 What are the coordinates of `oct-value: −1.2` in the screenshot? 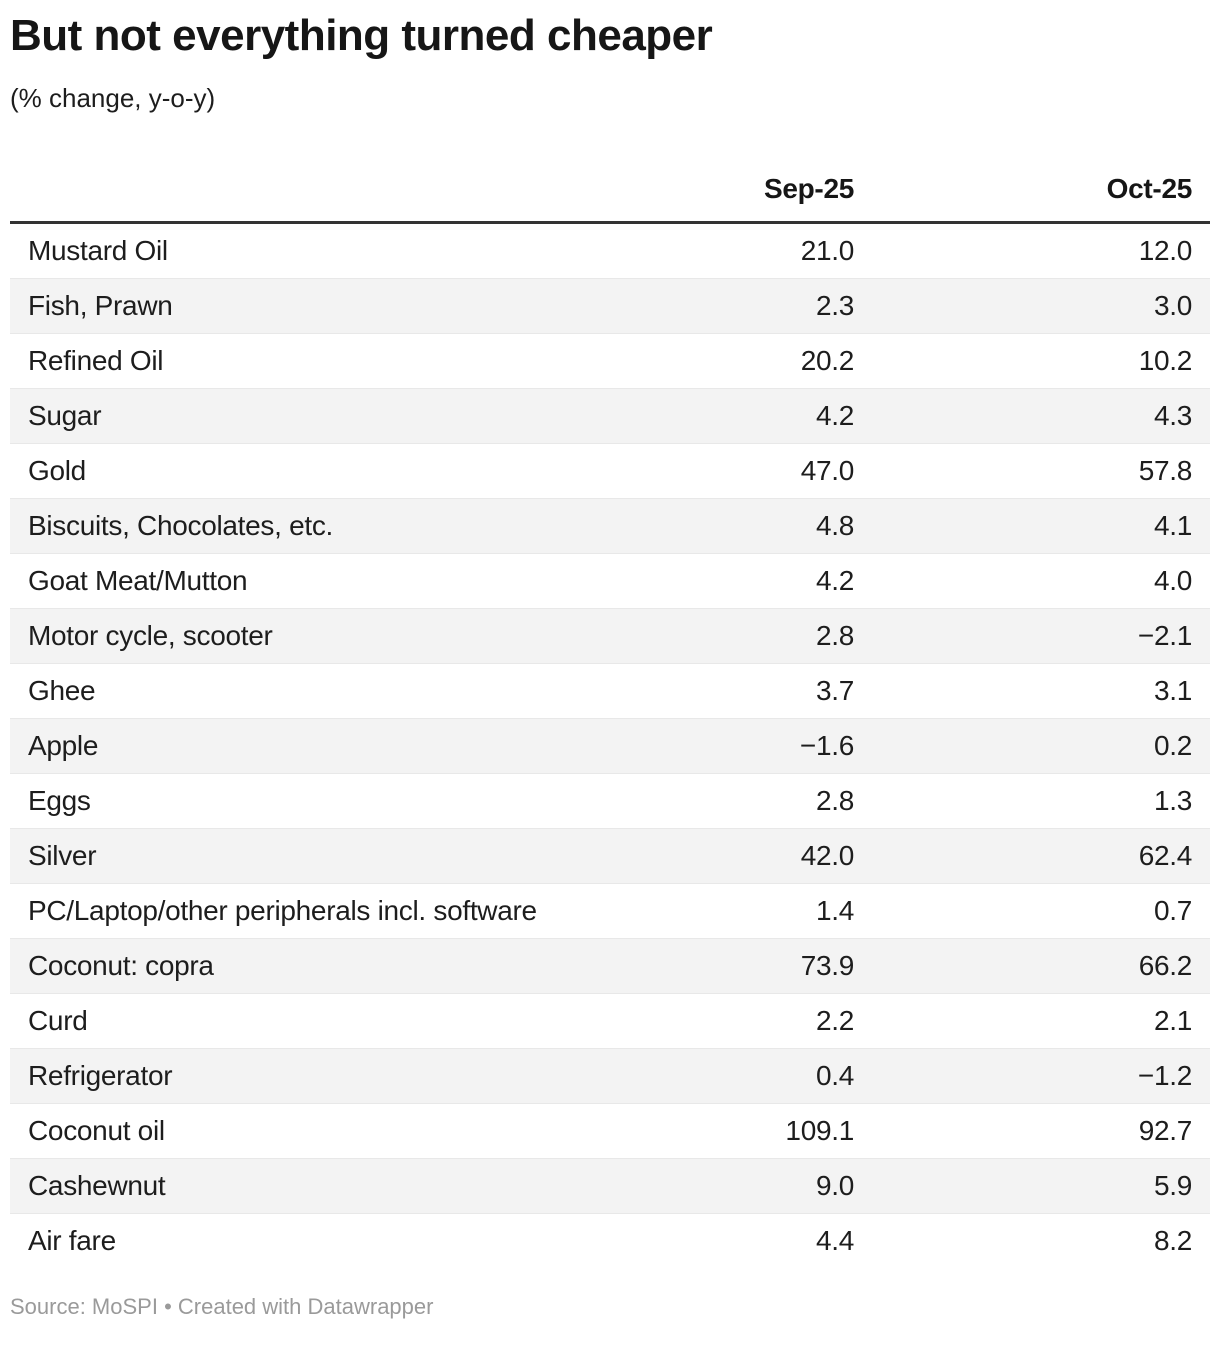 It's located at (1041, 1076).